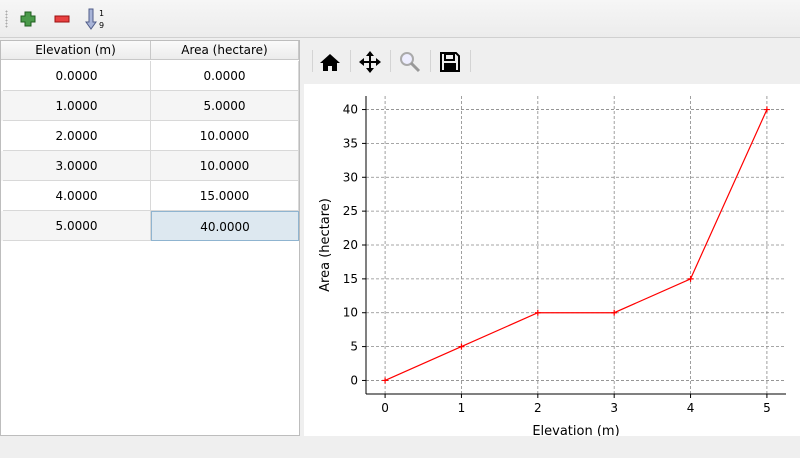  I want to click on x-tick-label: 2, so click(538, 408).